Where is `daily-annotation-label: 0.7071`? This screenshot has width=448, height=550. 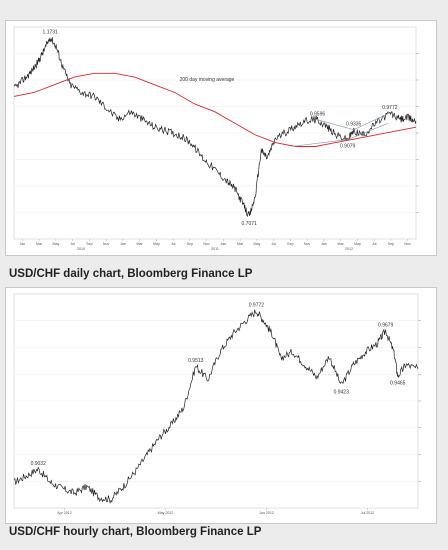 daily-annotation-label: 0.7071 is located at coordinates (250, 224).